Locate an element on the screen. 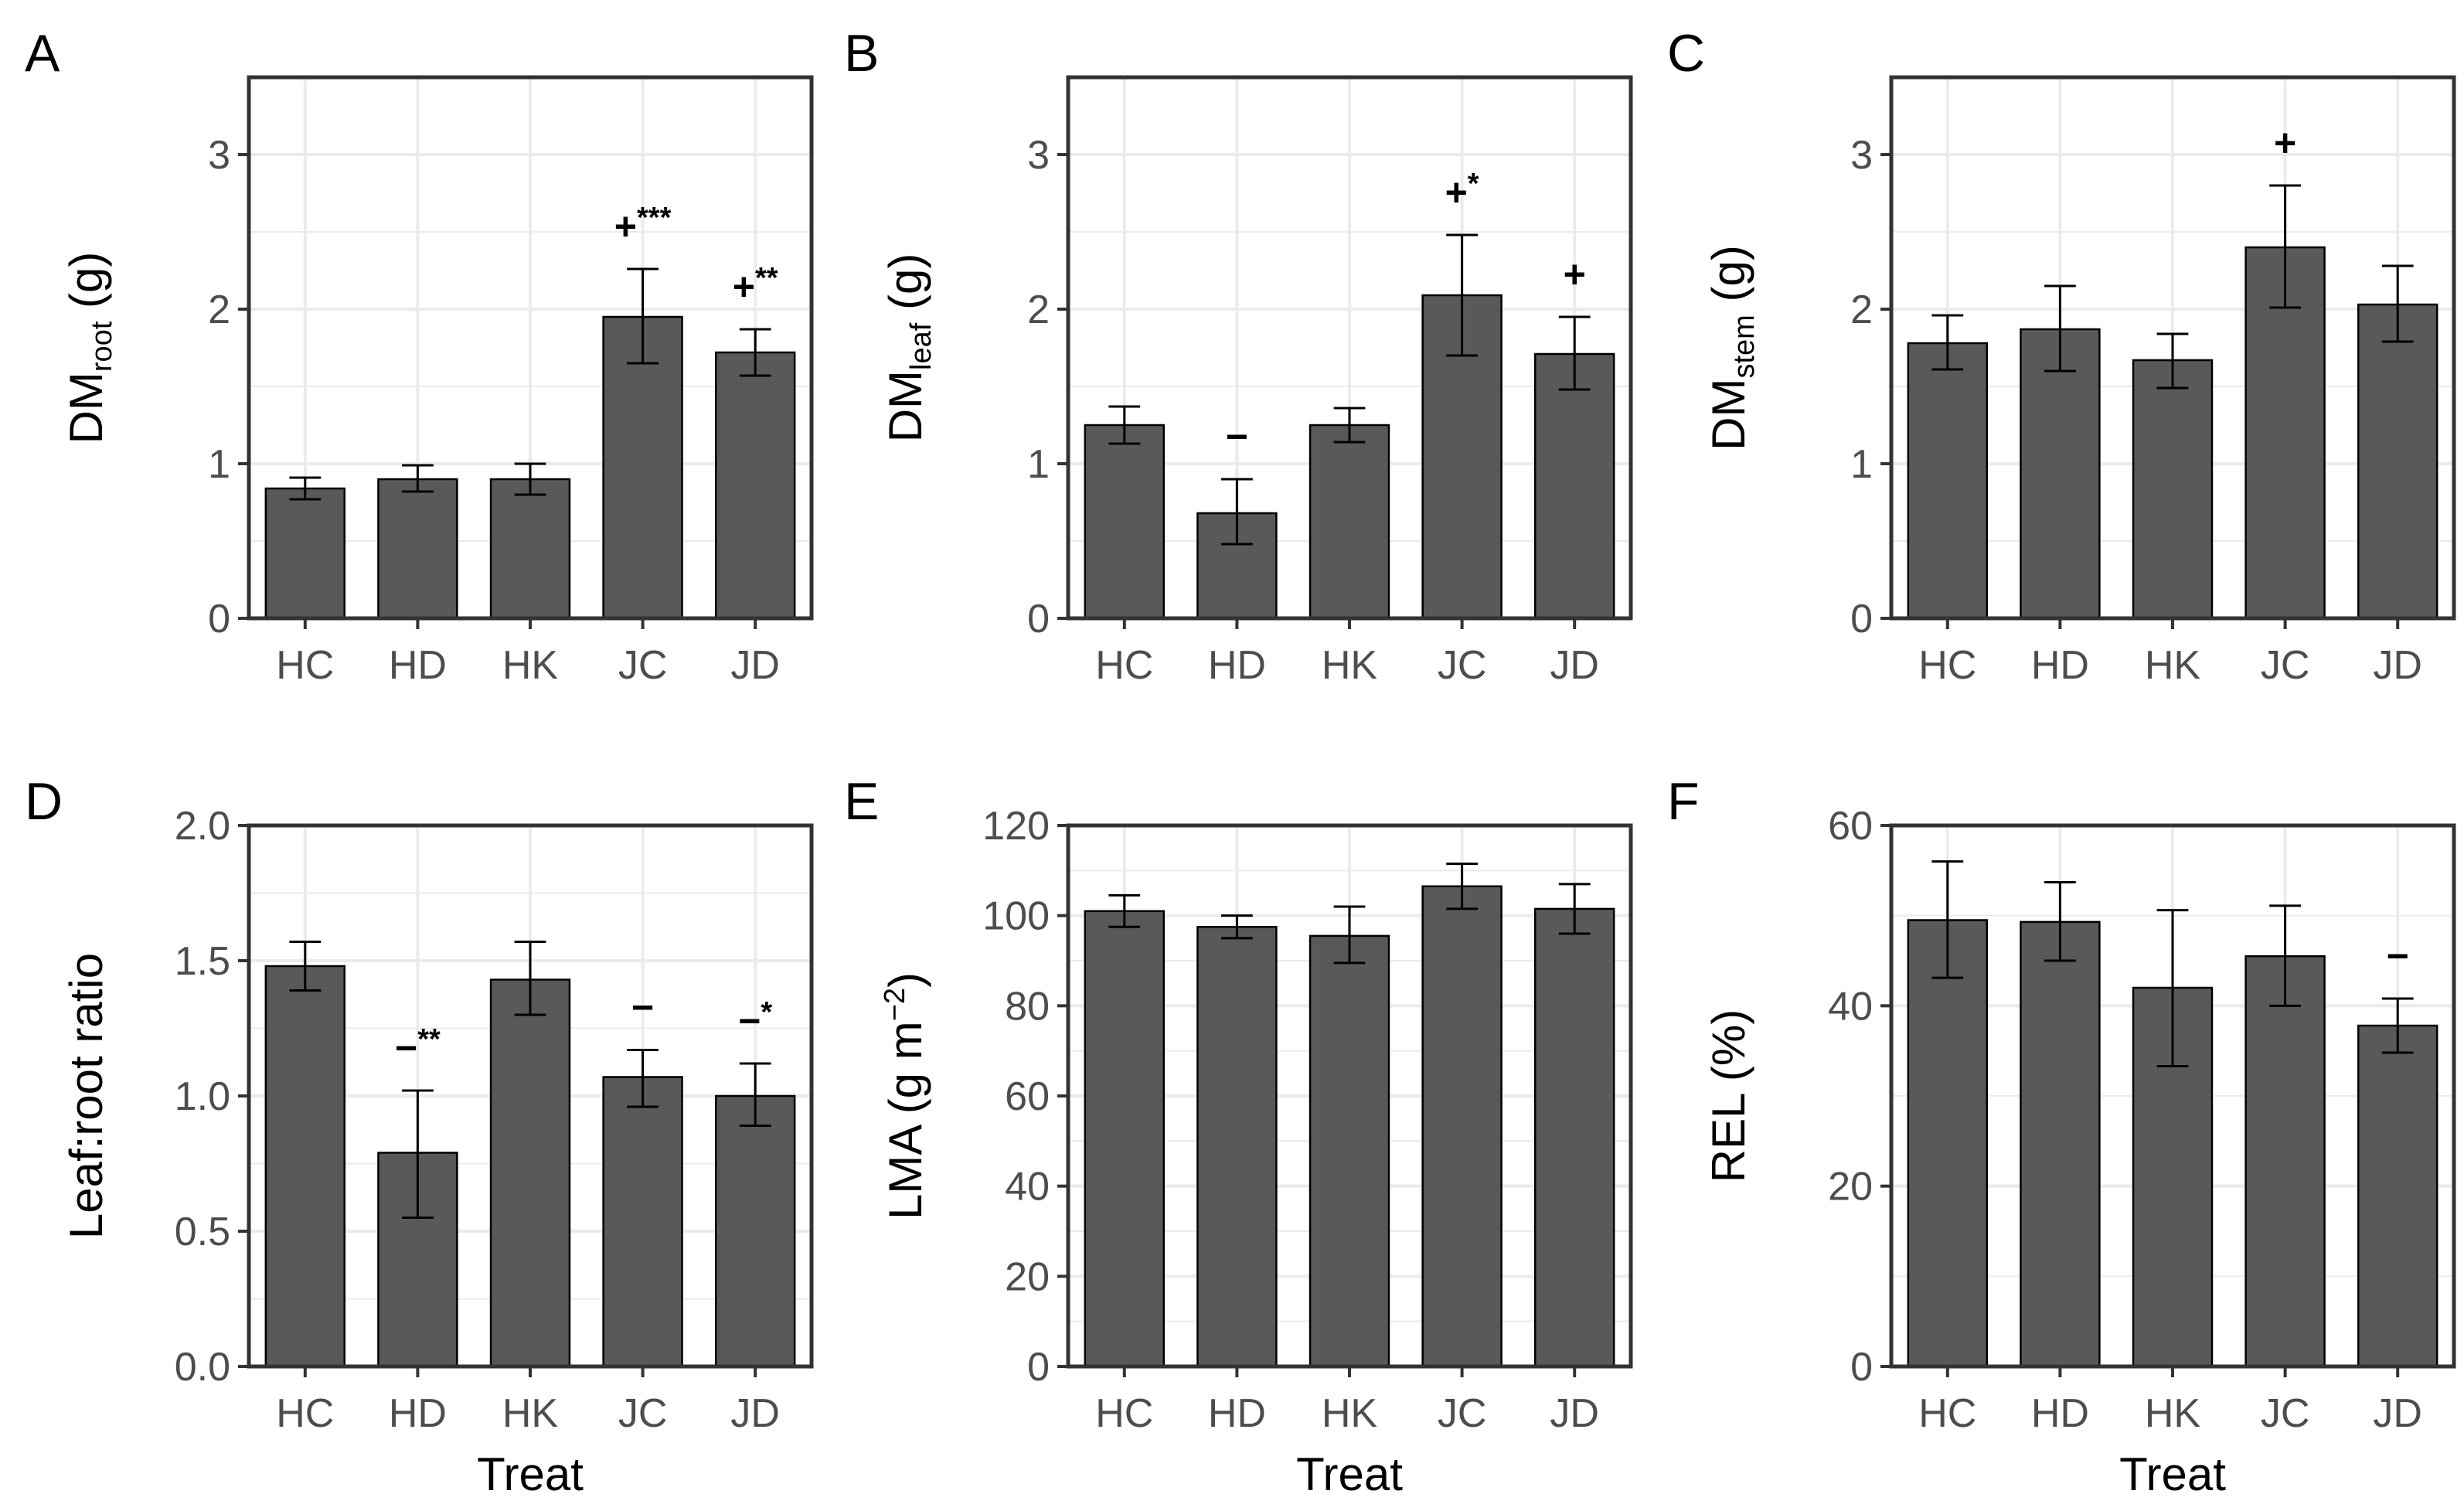 This screenshot has height=1511, width=2464. significance-label-hd: − is located at coordinates (1237, 437).